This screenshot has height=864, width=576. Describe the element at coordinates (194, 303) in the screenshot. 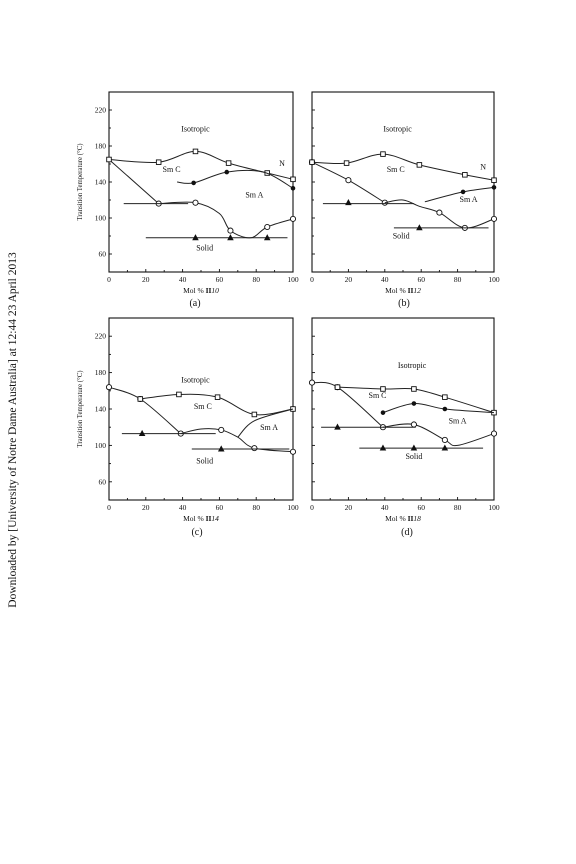

I see `panel-label: (a)` at that location.